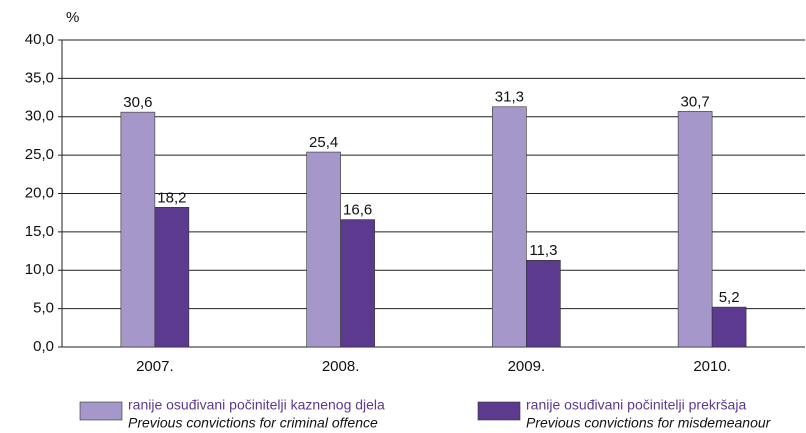  Describe the element at coordinates (137, 102) in the screenshot. I see `value-label: 30,6` at that location.